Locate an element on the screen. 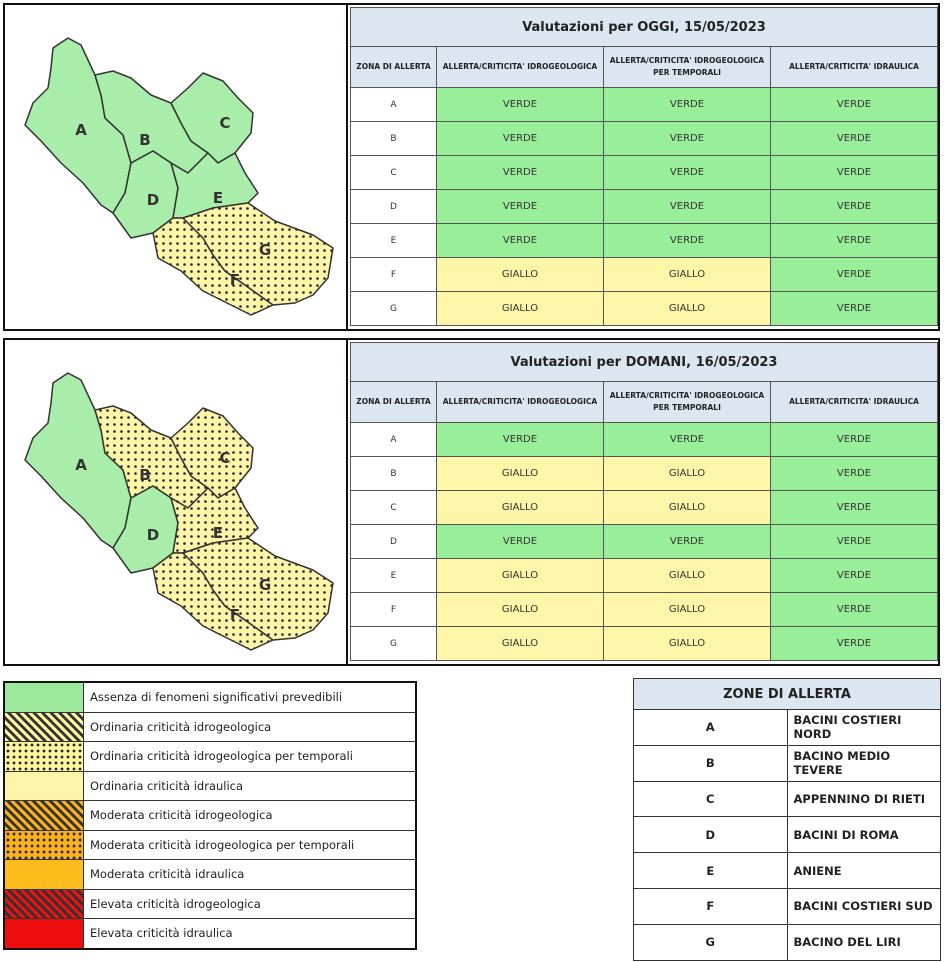 Image resolution: width=947 pixels, height=962 pixels. zone-cell: B is located at coordinates (393, 138).